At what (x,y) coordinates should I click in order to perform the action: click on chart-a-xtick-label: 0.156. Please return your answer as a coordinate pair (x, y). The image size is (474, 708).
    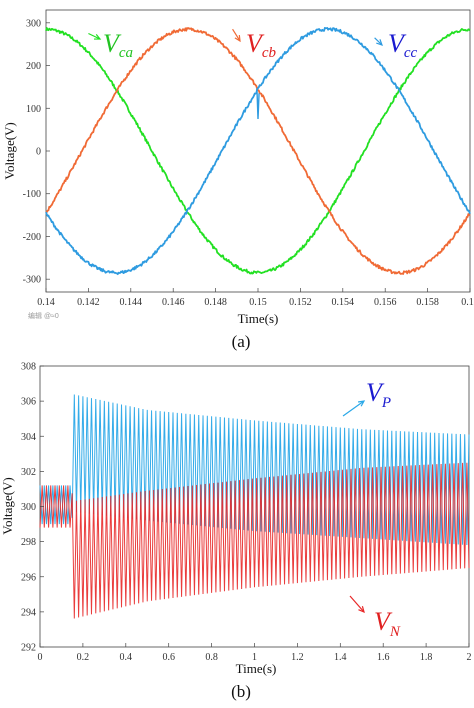
    Looking at the image, I should click on (385, 302).